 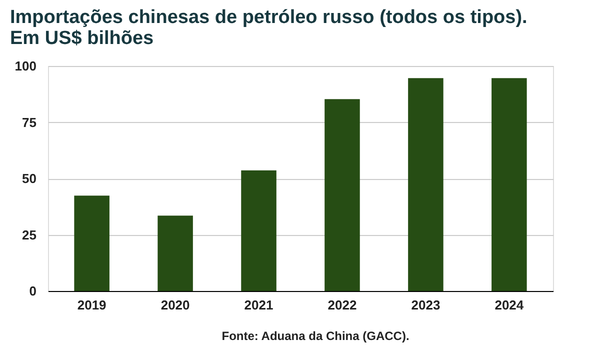 I want to click on x-tick-label: 2021, so click(x=259, y=305).